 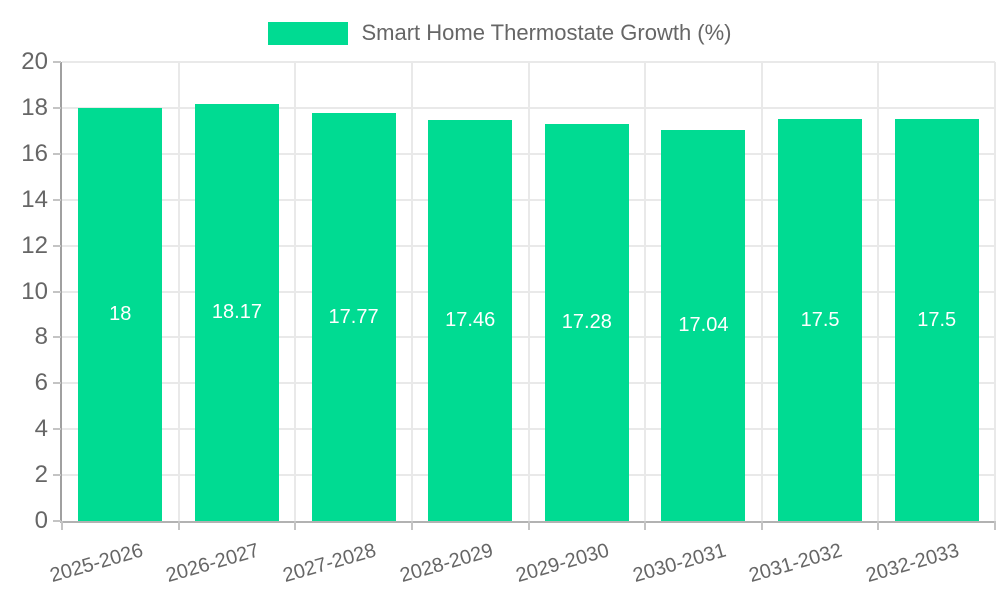 I want to click on bar: 17.04, so click(x=703, y=325).